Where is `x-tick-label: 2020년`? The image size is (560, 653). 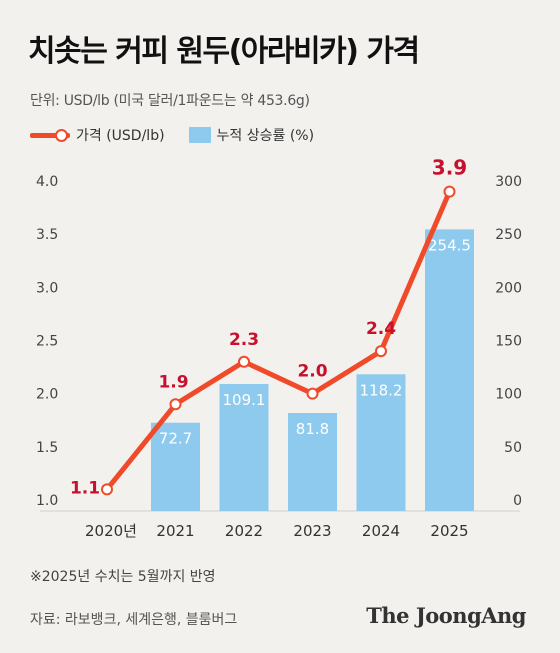
x-tick-label: 2020년 is located at coordinates (111, 531).